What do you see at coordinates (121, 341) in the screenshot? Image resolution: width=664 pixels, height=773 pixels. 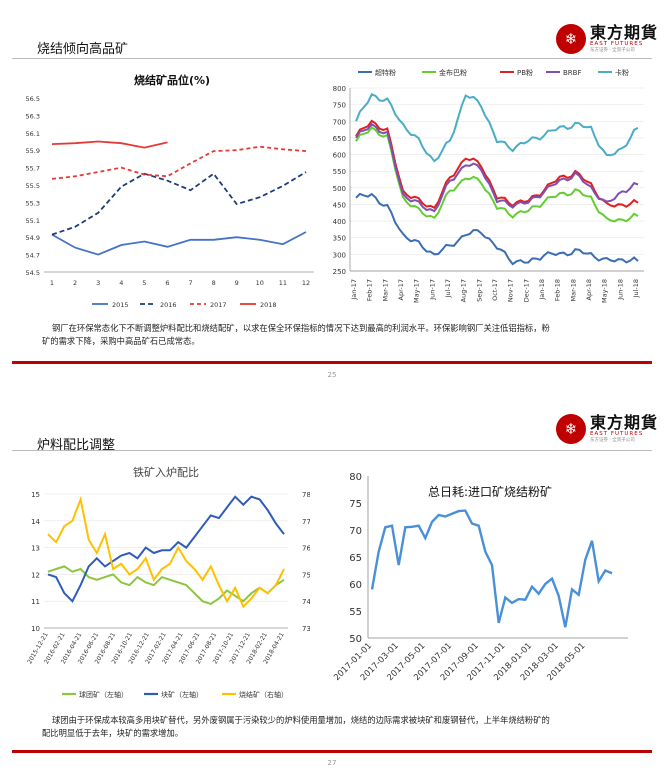 I see `caption-line-2: 矿的需求下降，采购中高品矿石已成常态。` at bounding box center [121, 341].